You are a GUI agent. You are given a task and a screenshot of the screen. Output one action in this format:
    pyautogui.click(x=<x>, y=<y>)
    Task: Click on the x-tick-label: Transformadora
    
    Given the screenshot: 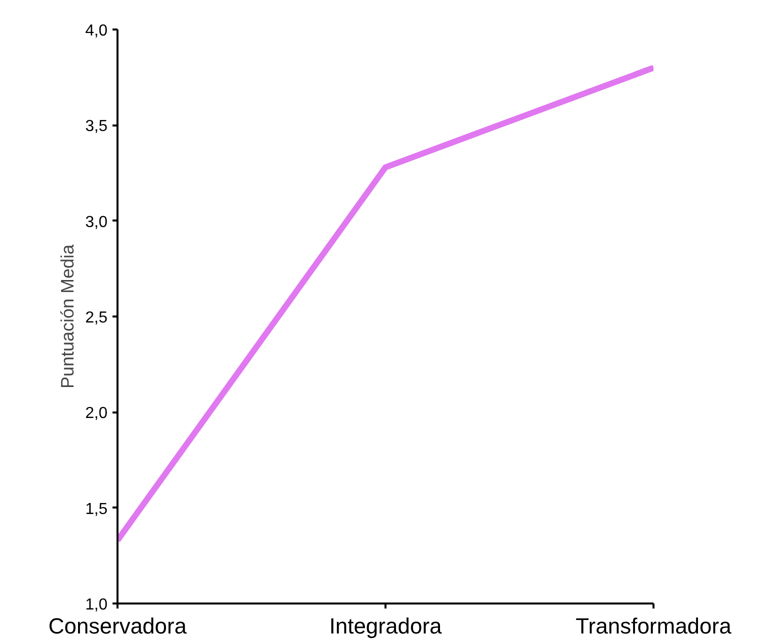 What is the action you would take?
    pyautogui.click(x=654, y=626)
    